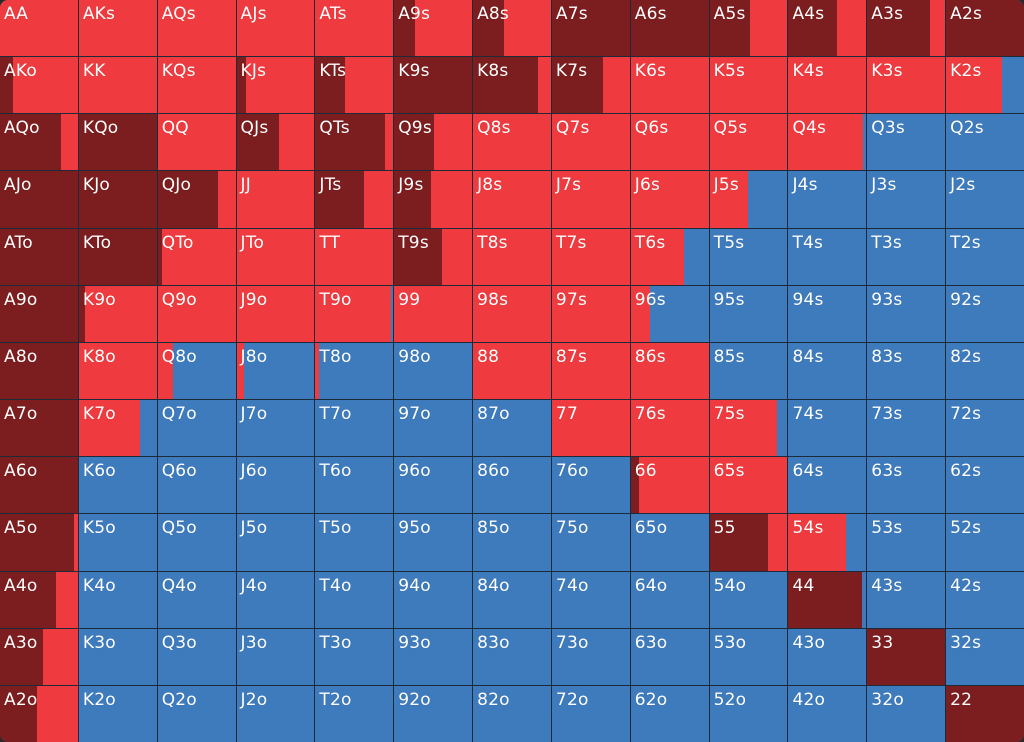 Image resolution: width=1024 pixels, height=742 pixels. Describe the element at coordinates (985, 313) in the screenshot. I see `hand-cell: 92s` at that location.